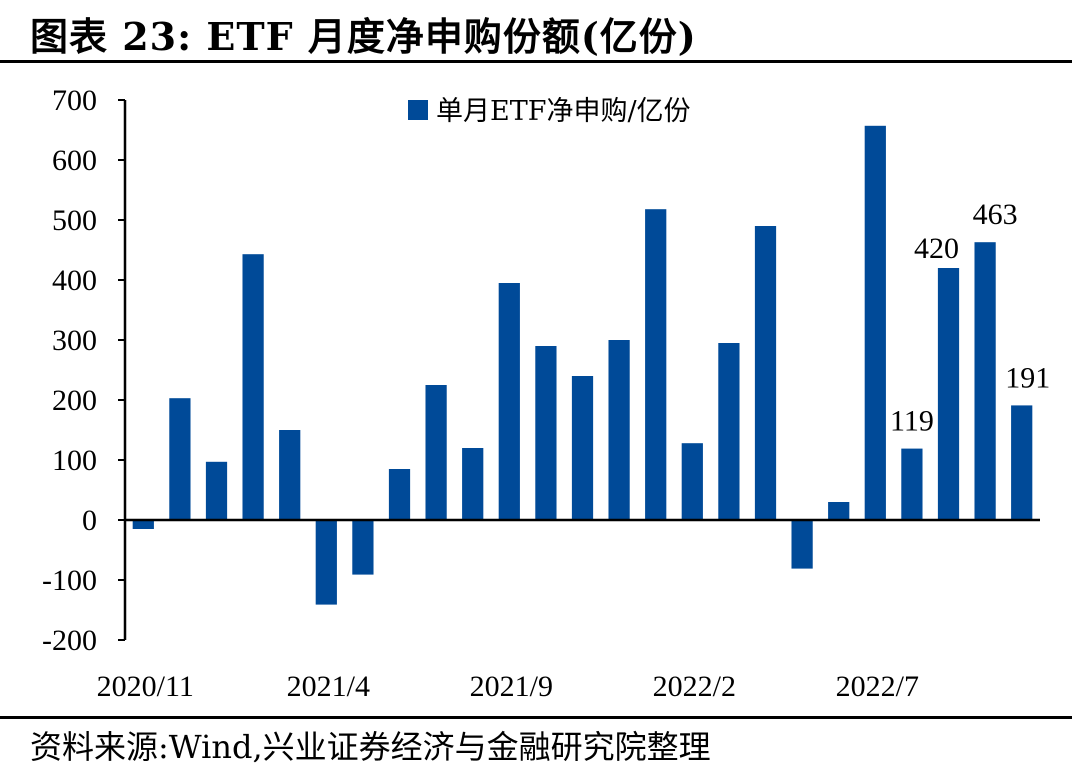  Describe the element at coordinates (399, 494) in the screenshot. I see `bar-2021/6` at that location.